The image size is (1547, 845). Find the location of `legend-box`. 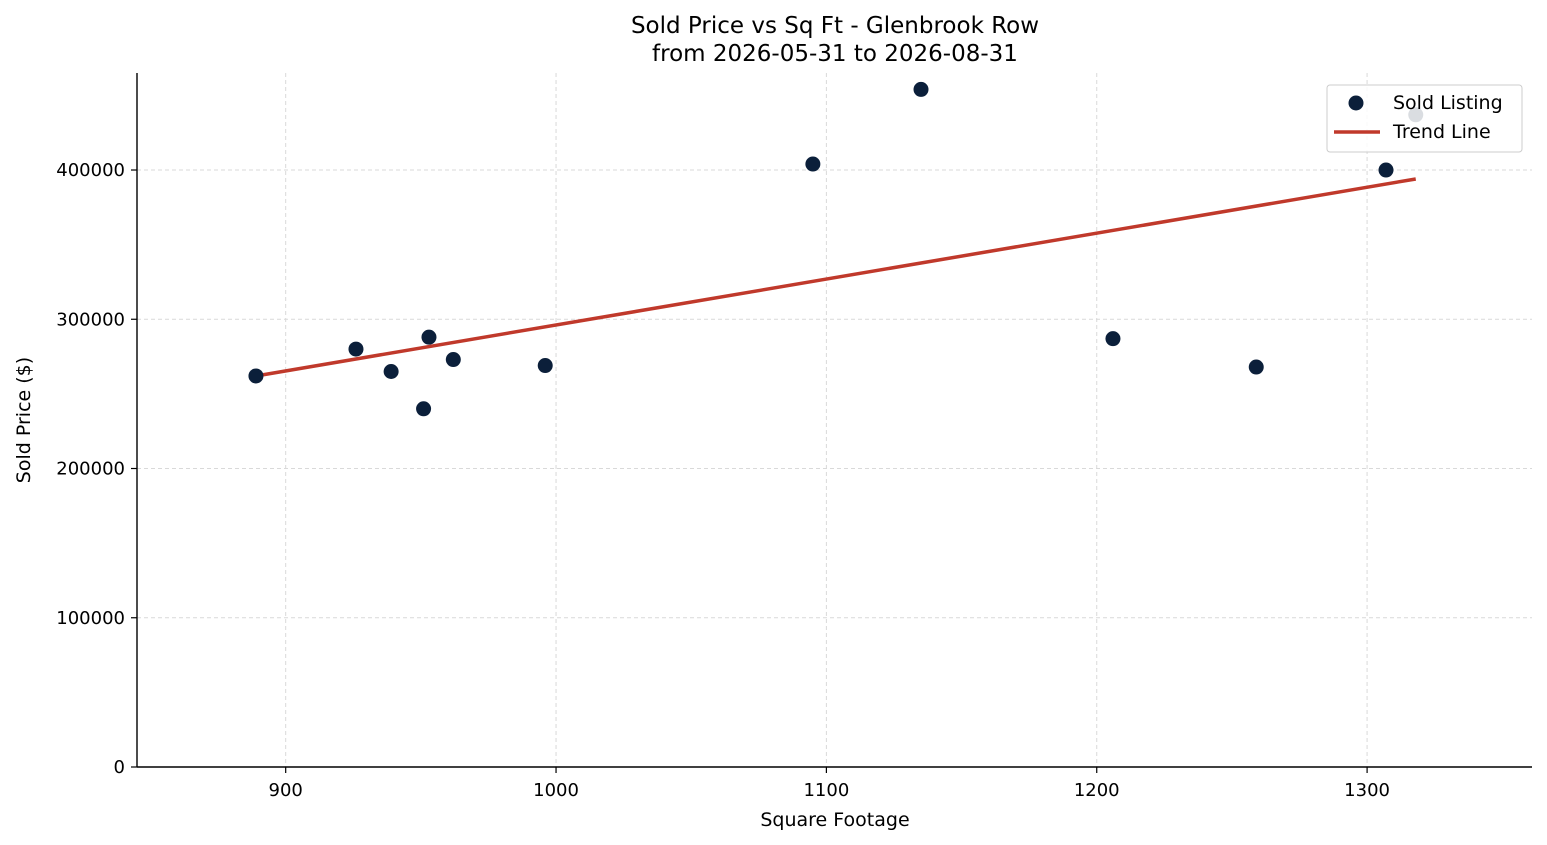

legend-box is located at coordinates (1424, 118).